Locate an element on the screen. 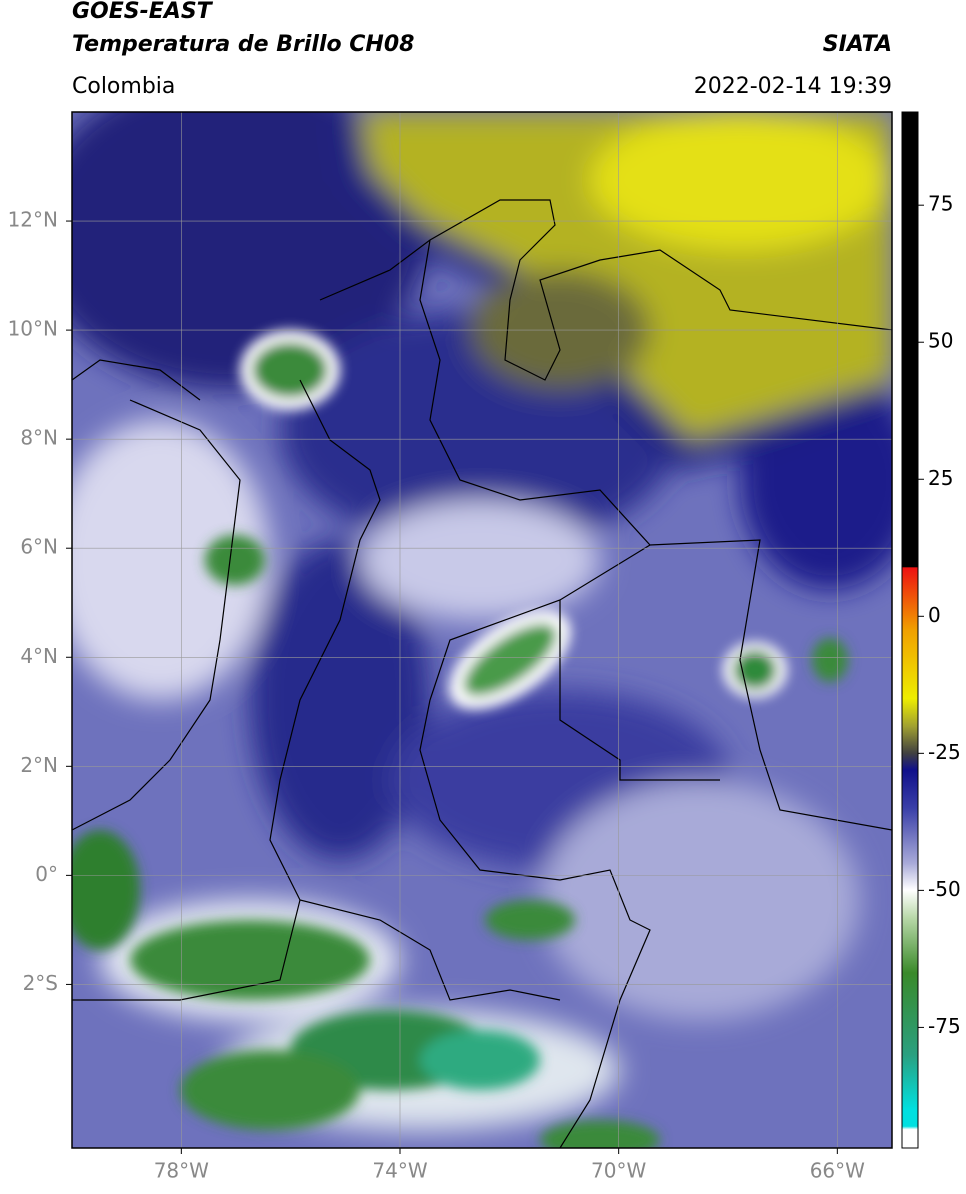  title-line: Temperatura de Brillo CH08 is located at coordinates (243, 44).